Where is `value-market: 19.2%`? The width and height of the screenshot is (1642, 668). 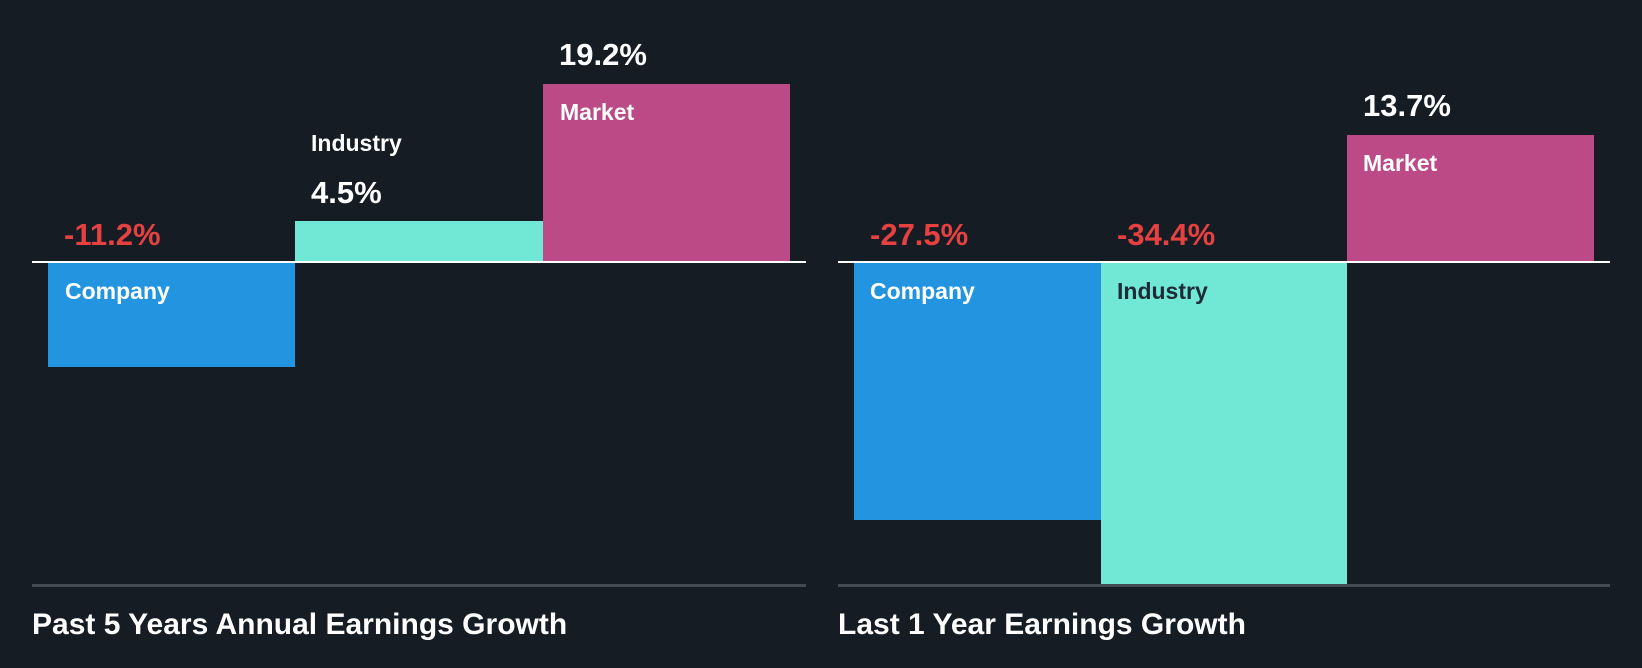
value-market: 19.2% is located at coordinates (603, 54).